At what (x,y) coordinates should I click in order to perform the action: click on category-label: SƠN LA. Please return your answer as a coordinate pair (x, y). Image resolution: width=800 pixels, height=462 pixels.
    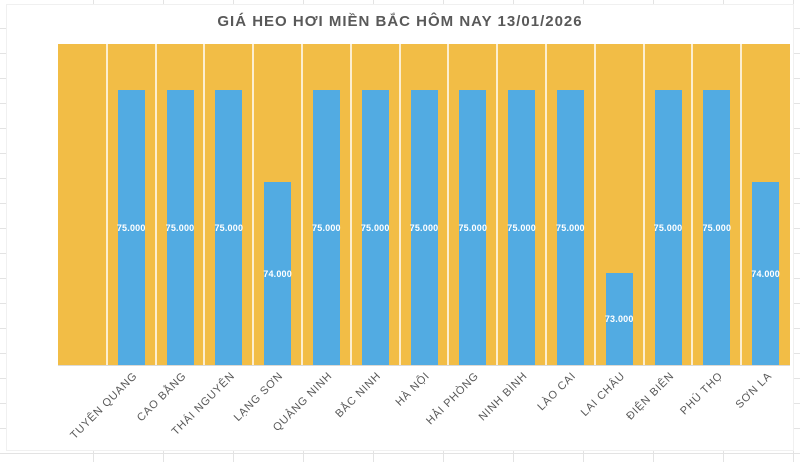
    Looking at the image, I should click on (754, 391).